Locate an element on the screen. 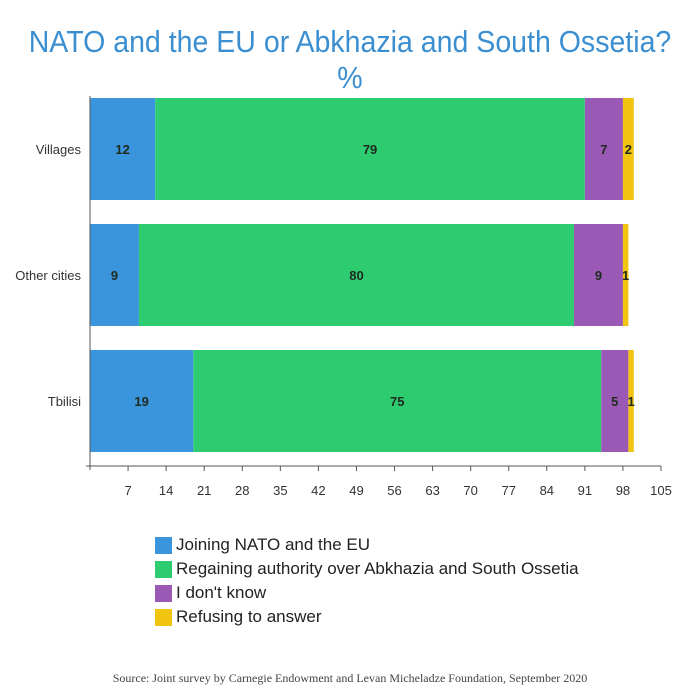  legend-item-refusing: Refusing to answer is located at coordinates (367, 617).